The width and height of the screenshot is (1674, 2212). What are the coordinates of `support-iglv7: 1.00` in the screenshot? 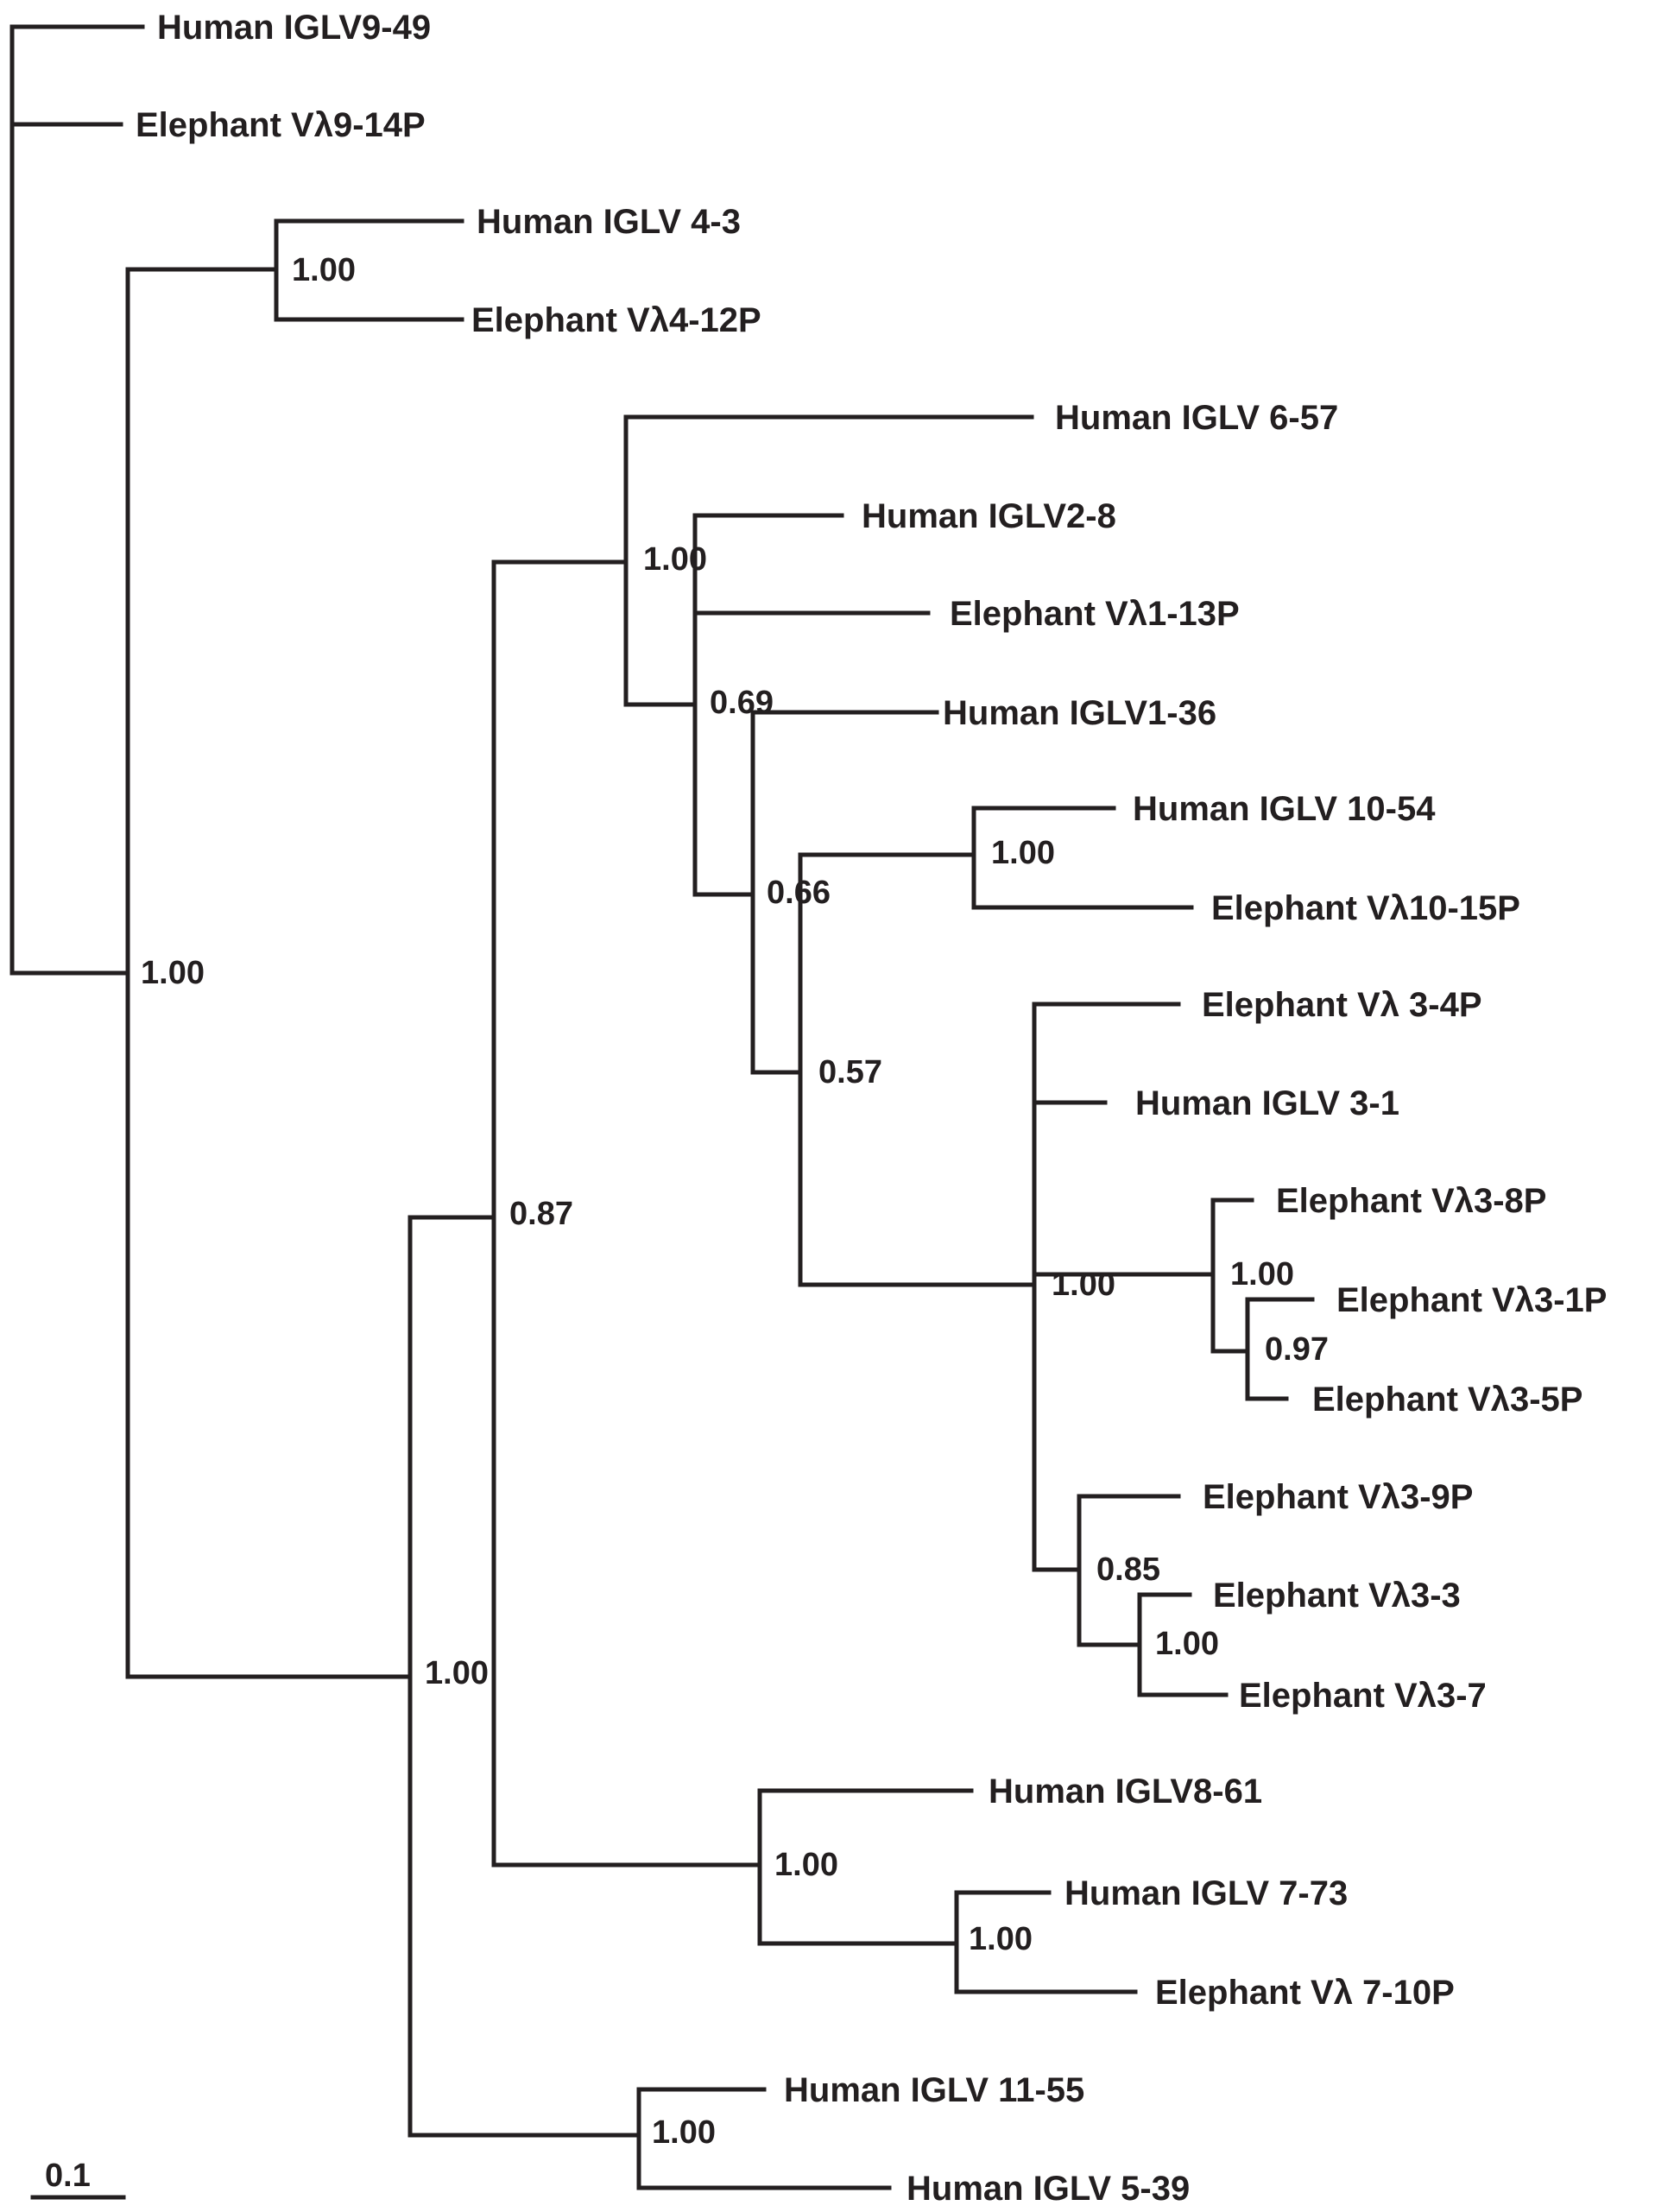 It's located at (1001, 1939).